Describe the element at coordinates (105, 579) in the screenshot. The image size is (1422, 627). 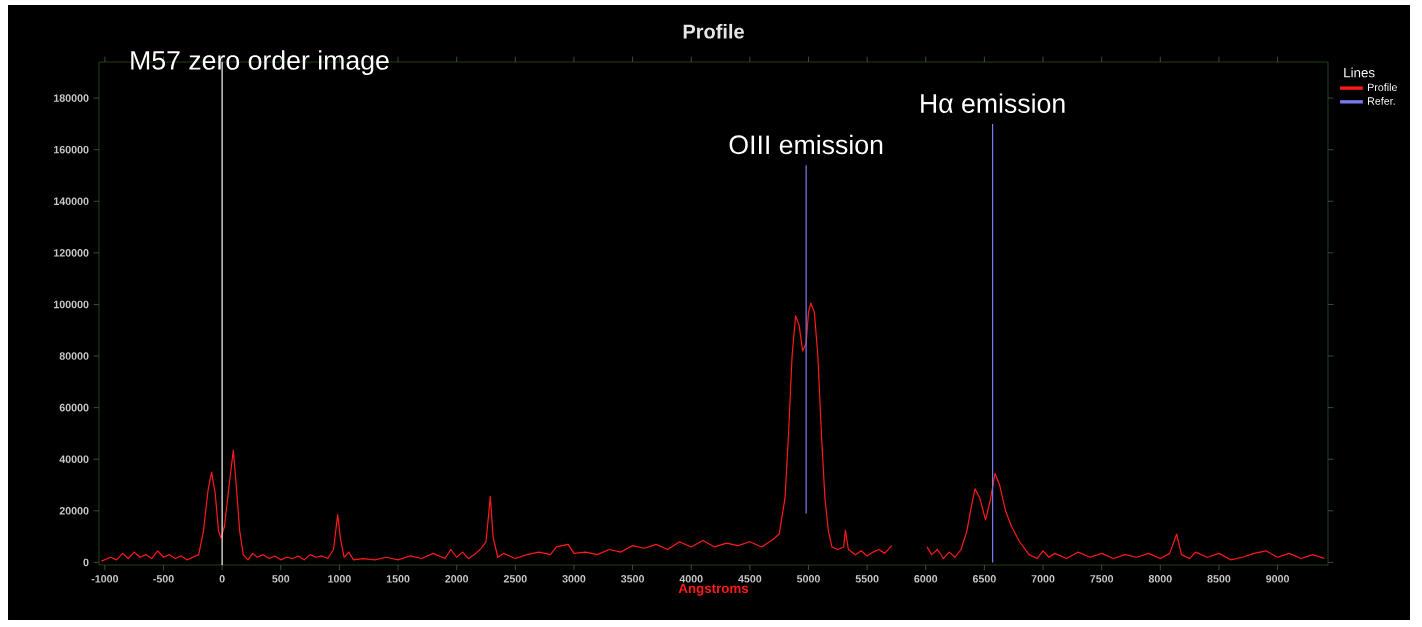
I see `x-tick-label: -1000` at that location.